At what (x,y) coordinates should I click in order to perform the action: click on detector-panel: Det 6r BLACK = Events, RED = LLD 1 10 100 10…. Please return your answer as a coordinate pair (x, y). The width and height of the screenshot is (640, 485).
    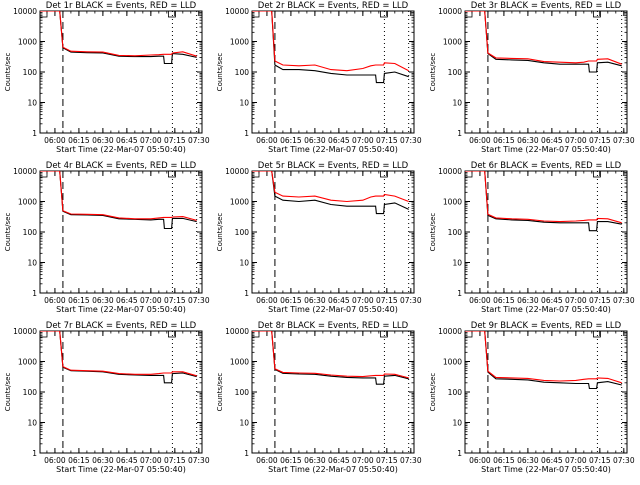
    Looking at the image, I should click on (532, 237).